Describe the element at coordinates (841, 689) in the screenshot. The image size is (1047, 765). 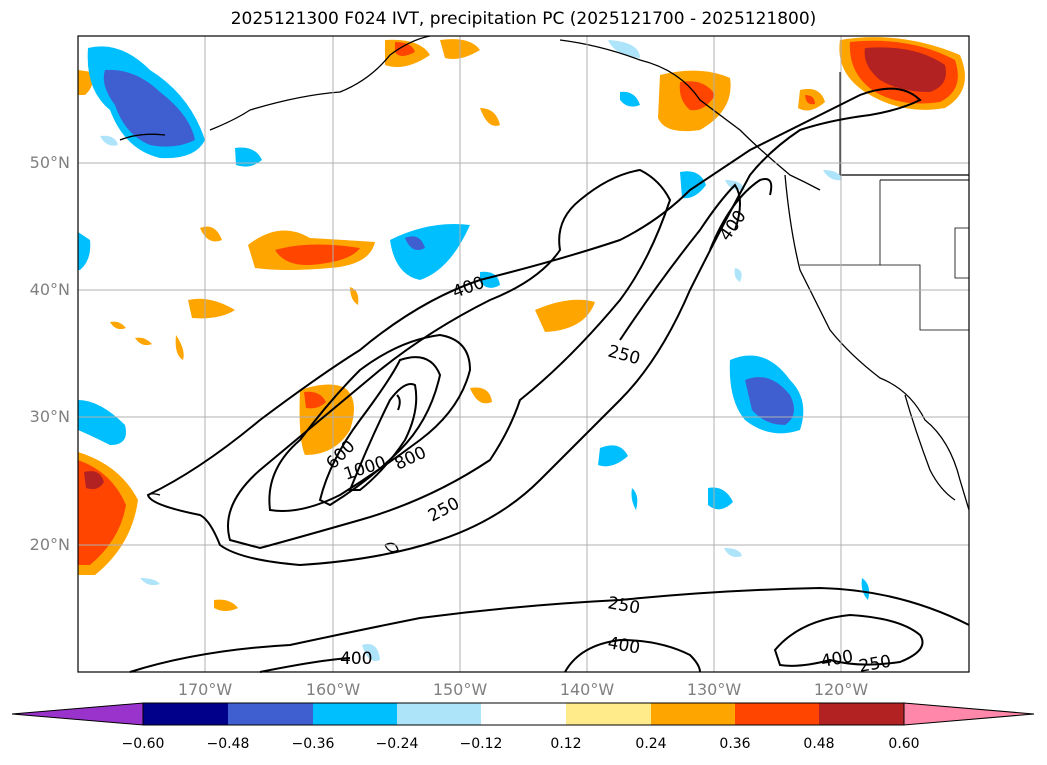
I see `lon-label: 120°W` at that location.